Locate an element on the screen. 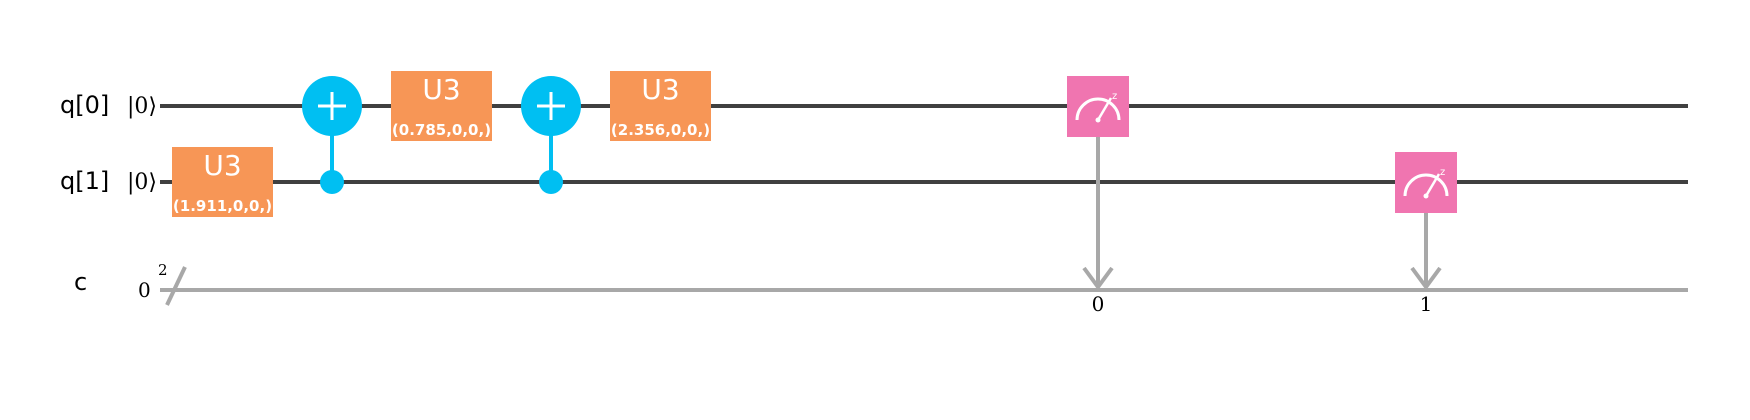  u3-gate-q0-second: U3 (2.356,0,0,) is located at coordinates (660, 106).